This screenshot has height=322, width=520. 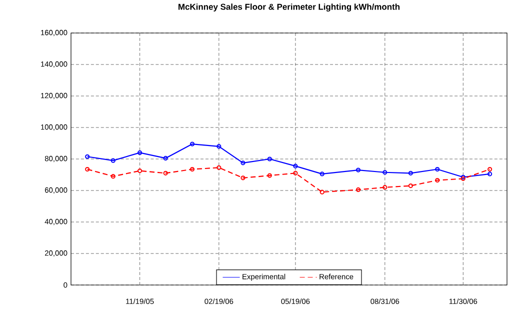 What do you see at coordinates (289, 8) in the screenshot?
I see `chart-title: McKinney Sales Floor & Perimeter Lighting kWh/month` at bounding box center [289, 8].